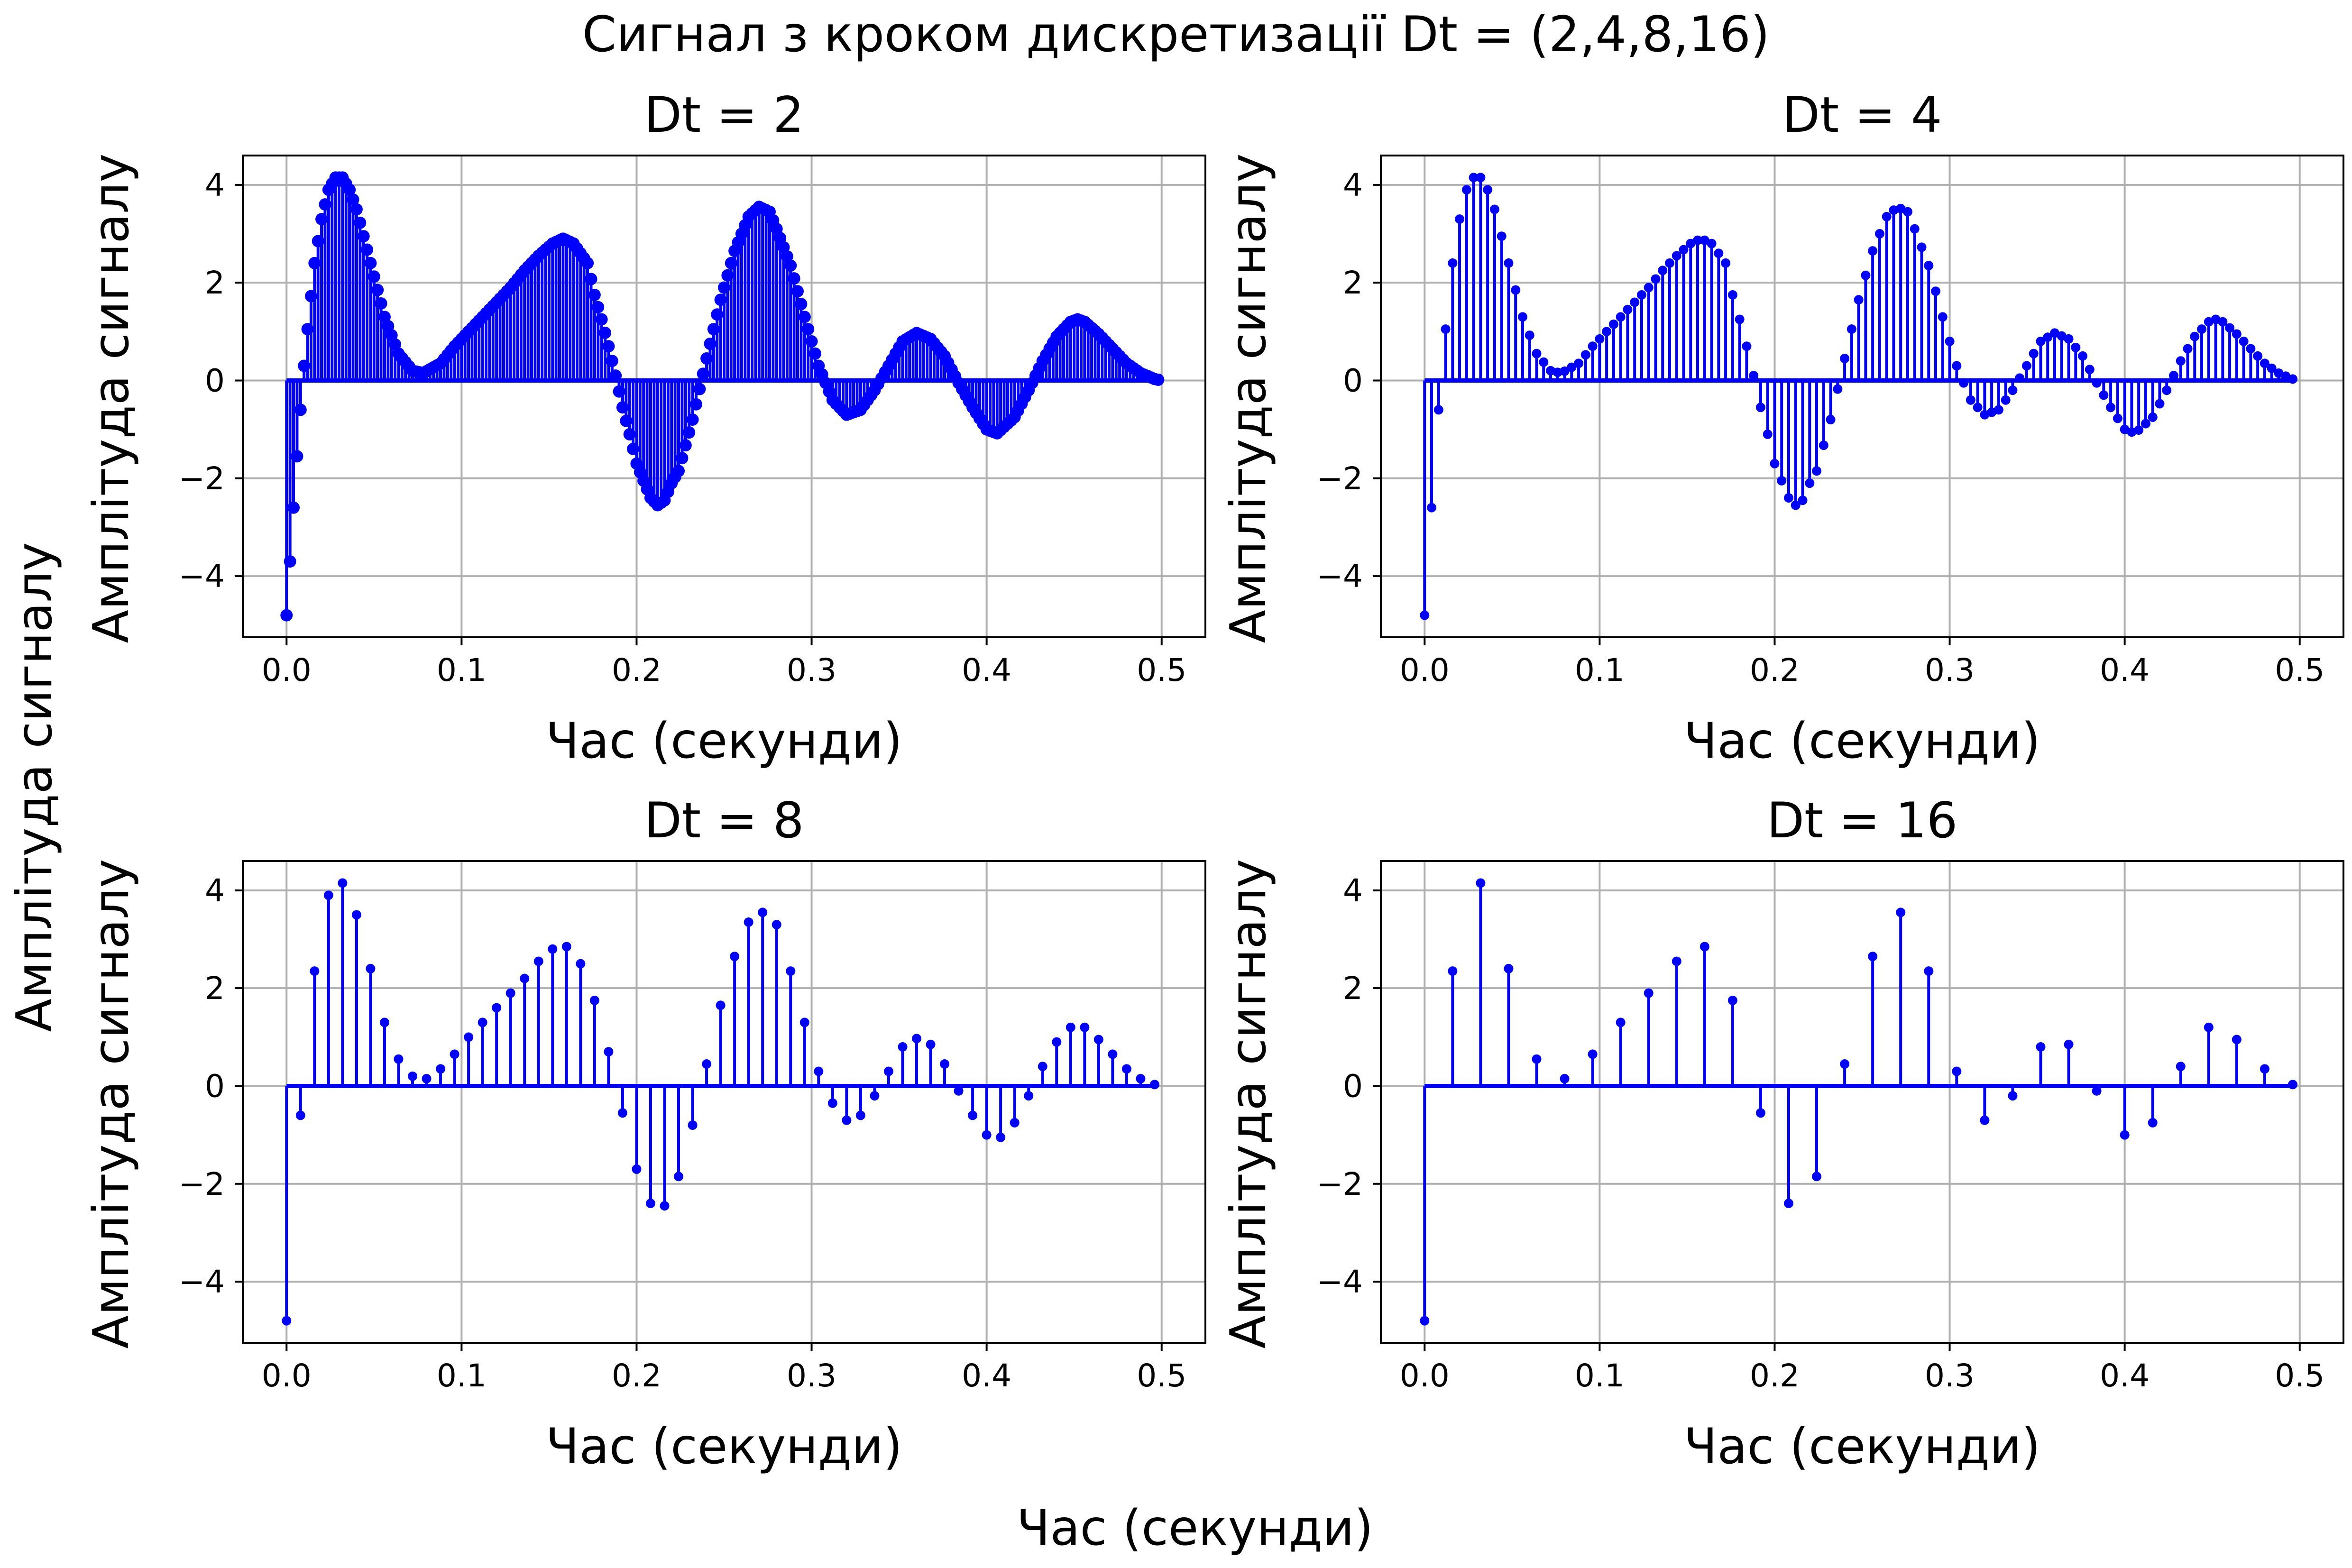  Describe the element at coordinates (724, 115) in the screenshot. I see `subplot-title: Dt = 2` at that location.